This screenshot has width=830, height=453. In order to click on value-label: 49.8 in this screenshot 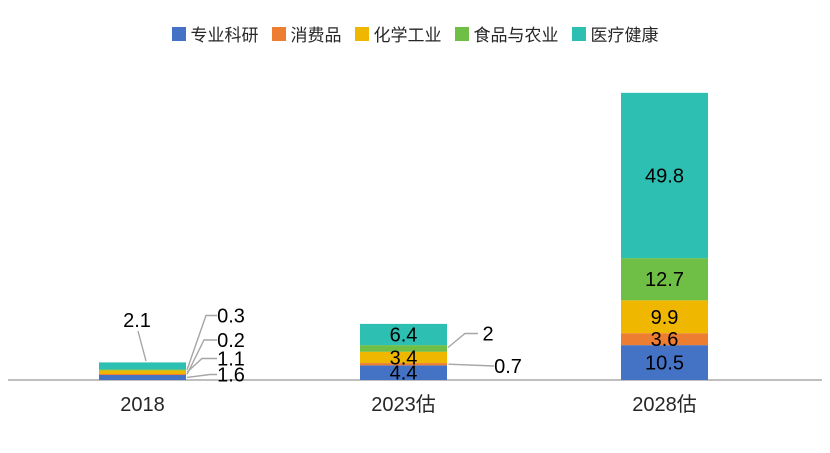, I will do `click(664, 176)`.